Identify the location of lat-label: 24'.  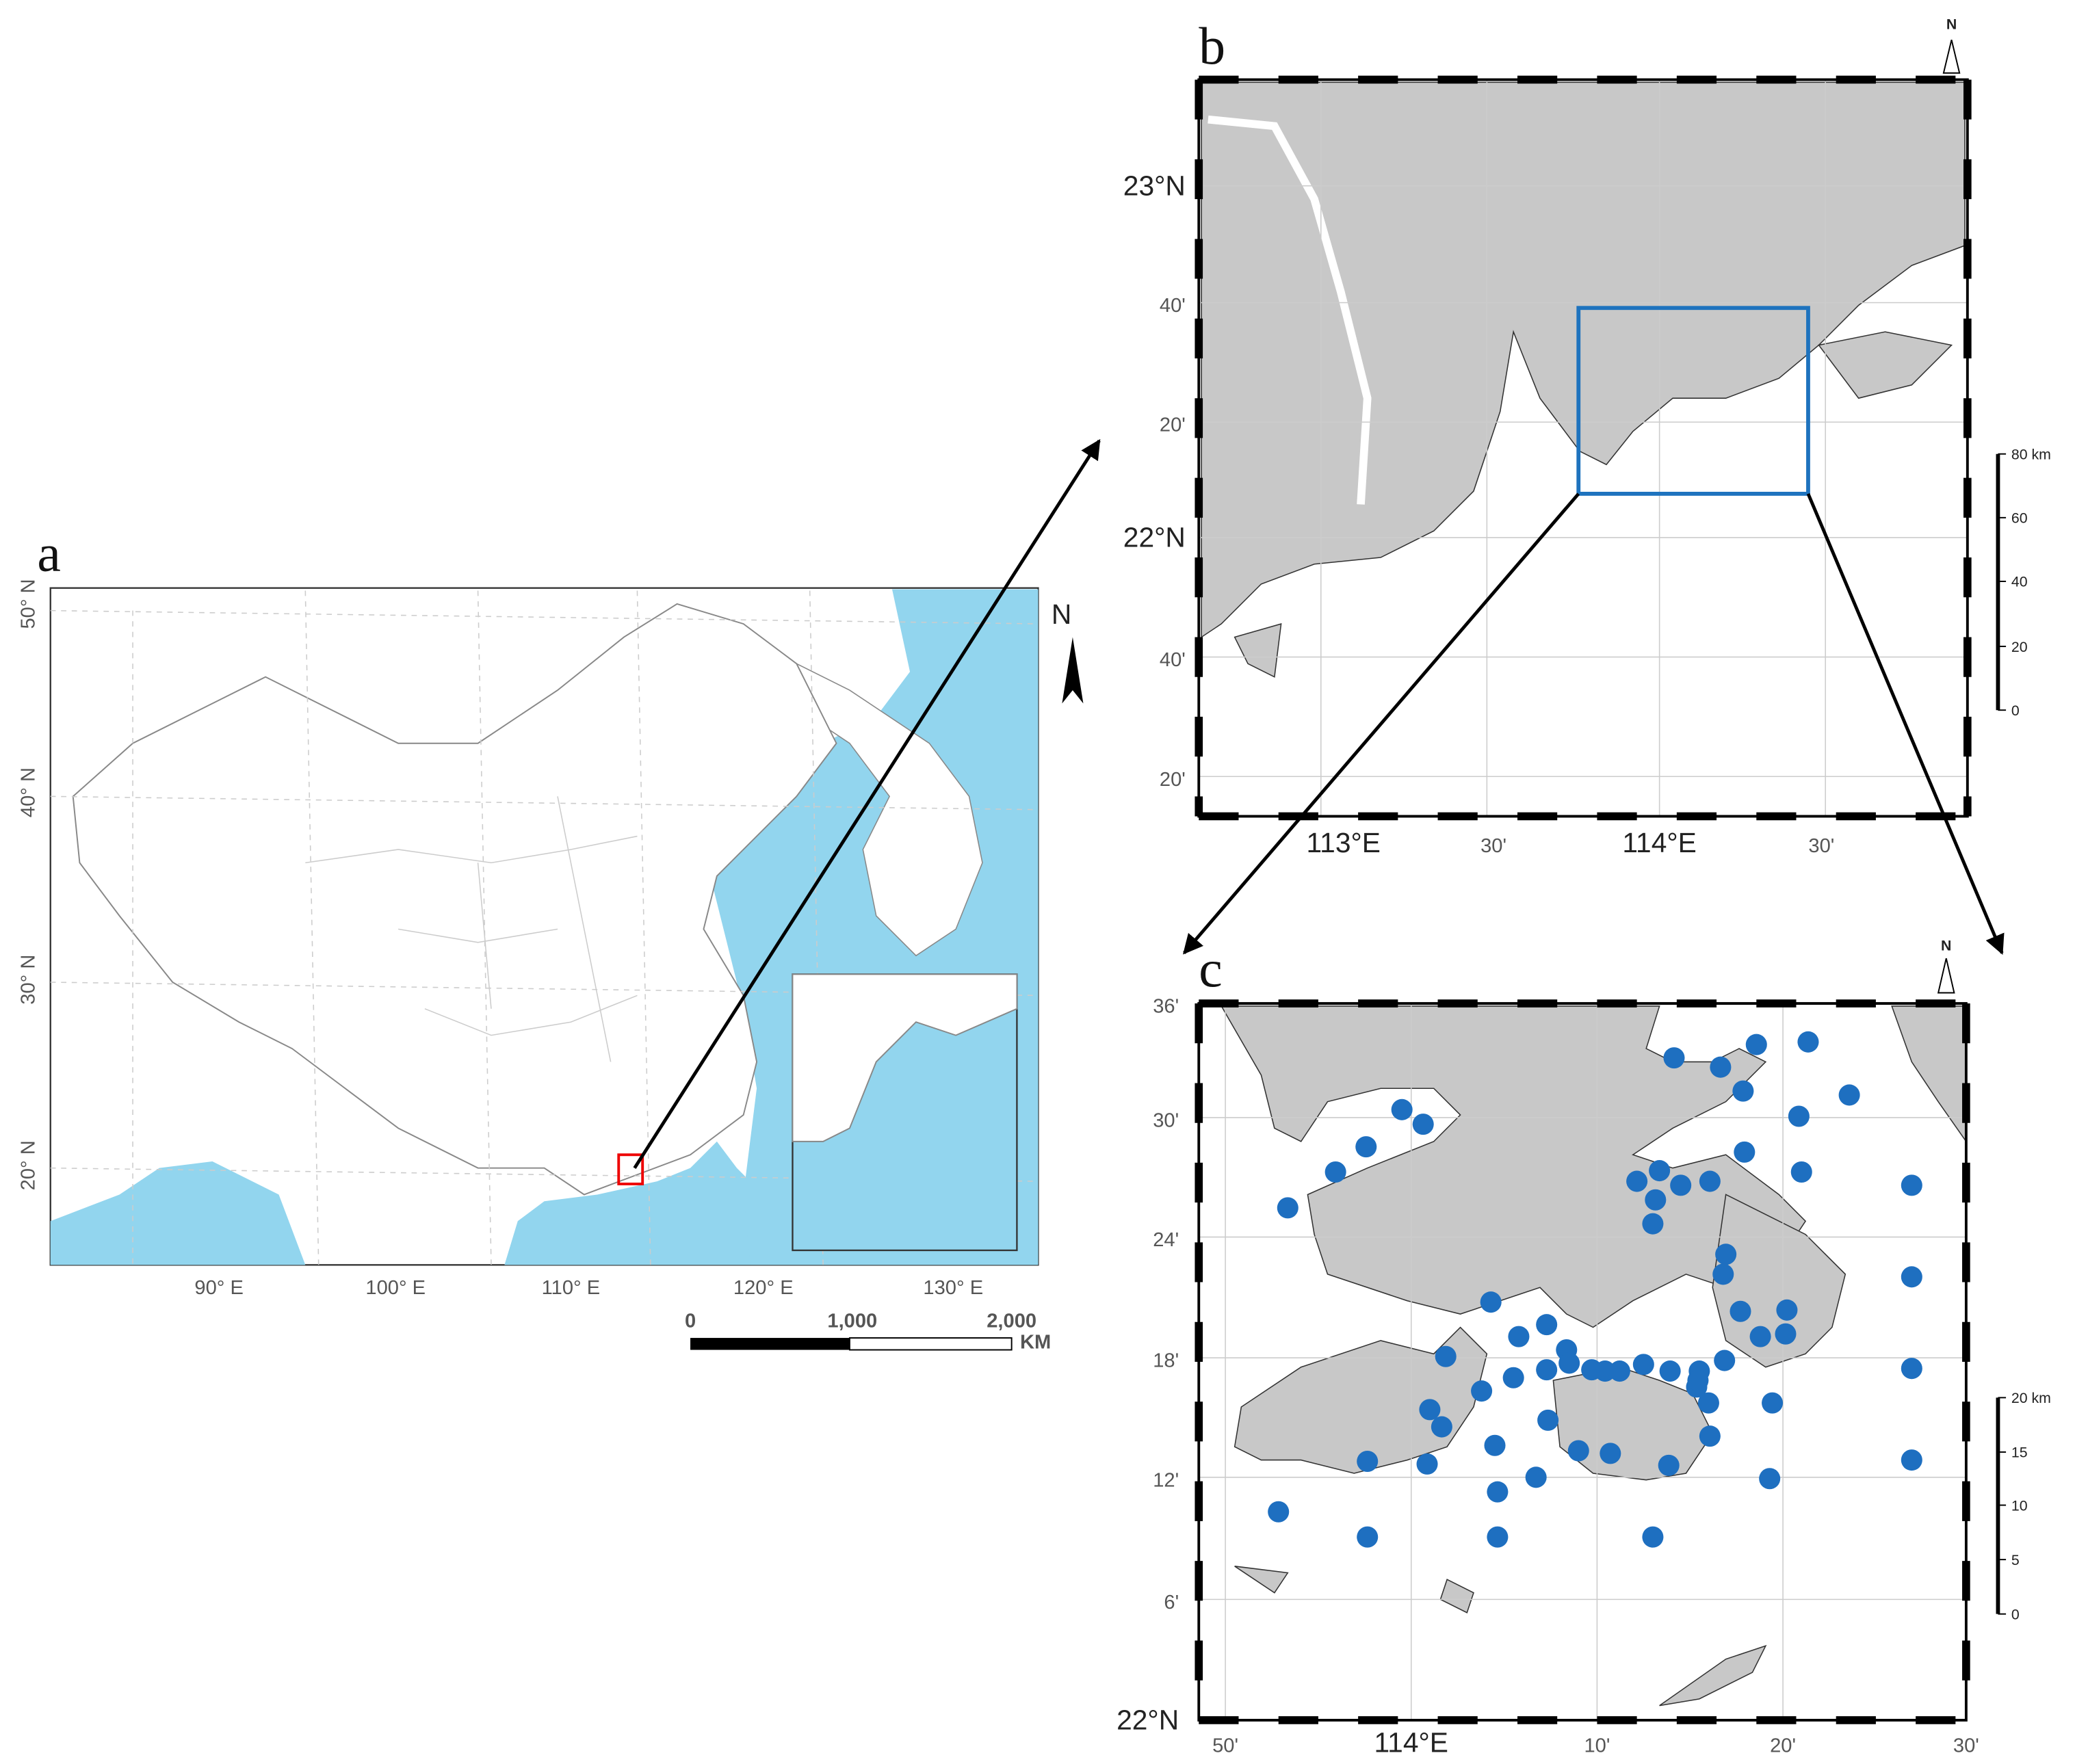
(1166, 1240).